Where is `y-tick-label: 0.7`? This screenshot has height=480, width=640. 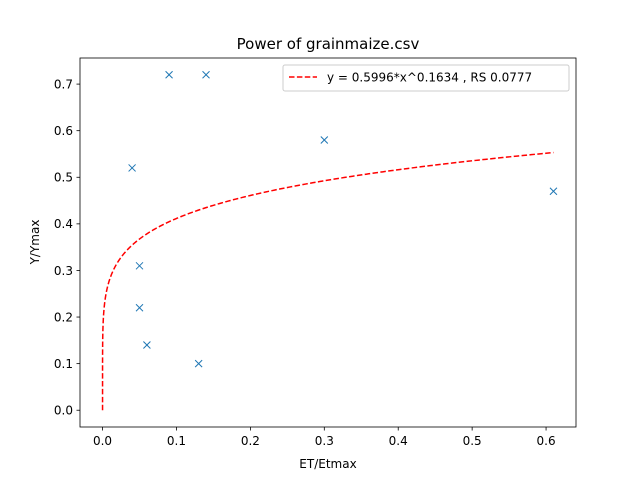
y-tick-label: 0.7 is located at coordinates (63, 84).